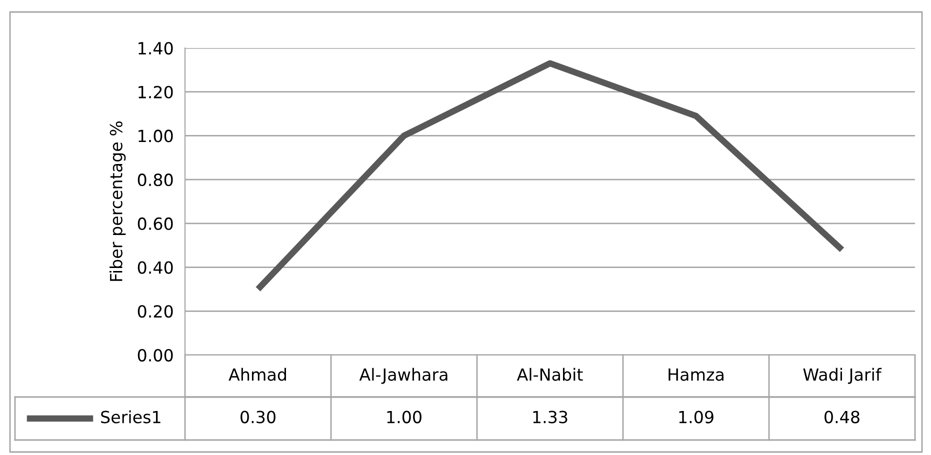 The width and height of the screenshot is (931, 455). What do you see at coordinates (842, 376) in the screenshot?
I see `x-tick-label: Wadi Jarif` at bounding box center [842, 376].